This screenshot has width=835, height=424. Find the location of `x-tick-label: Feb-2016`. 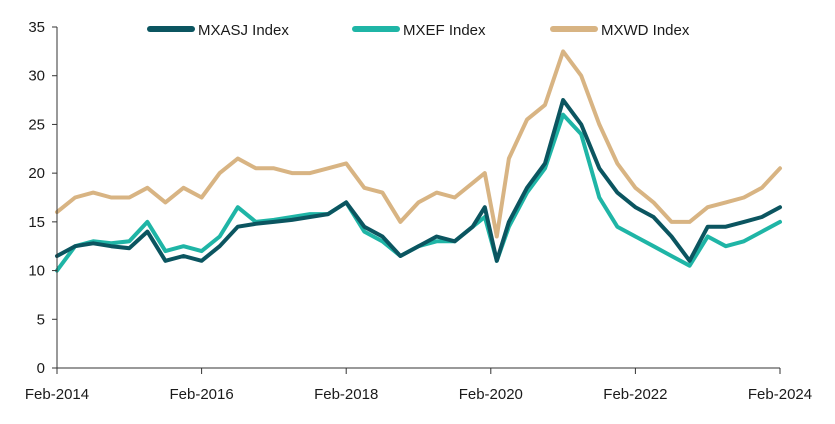

x-tick-label: Feb-2016 is located at coordinates (201, 394).